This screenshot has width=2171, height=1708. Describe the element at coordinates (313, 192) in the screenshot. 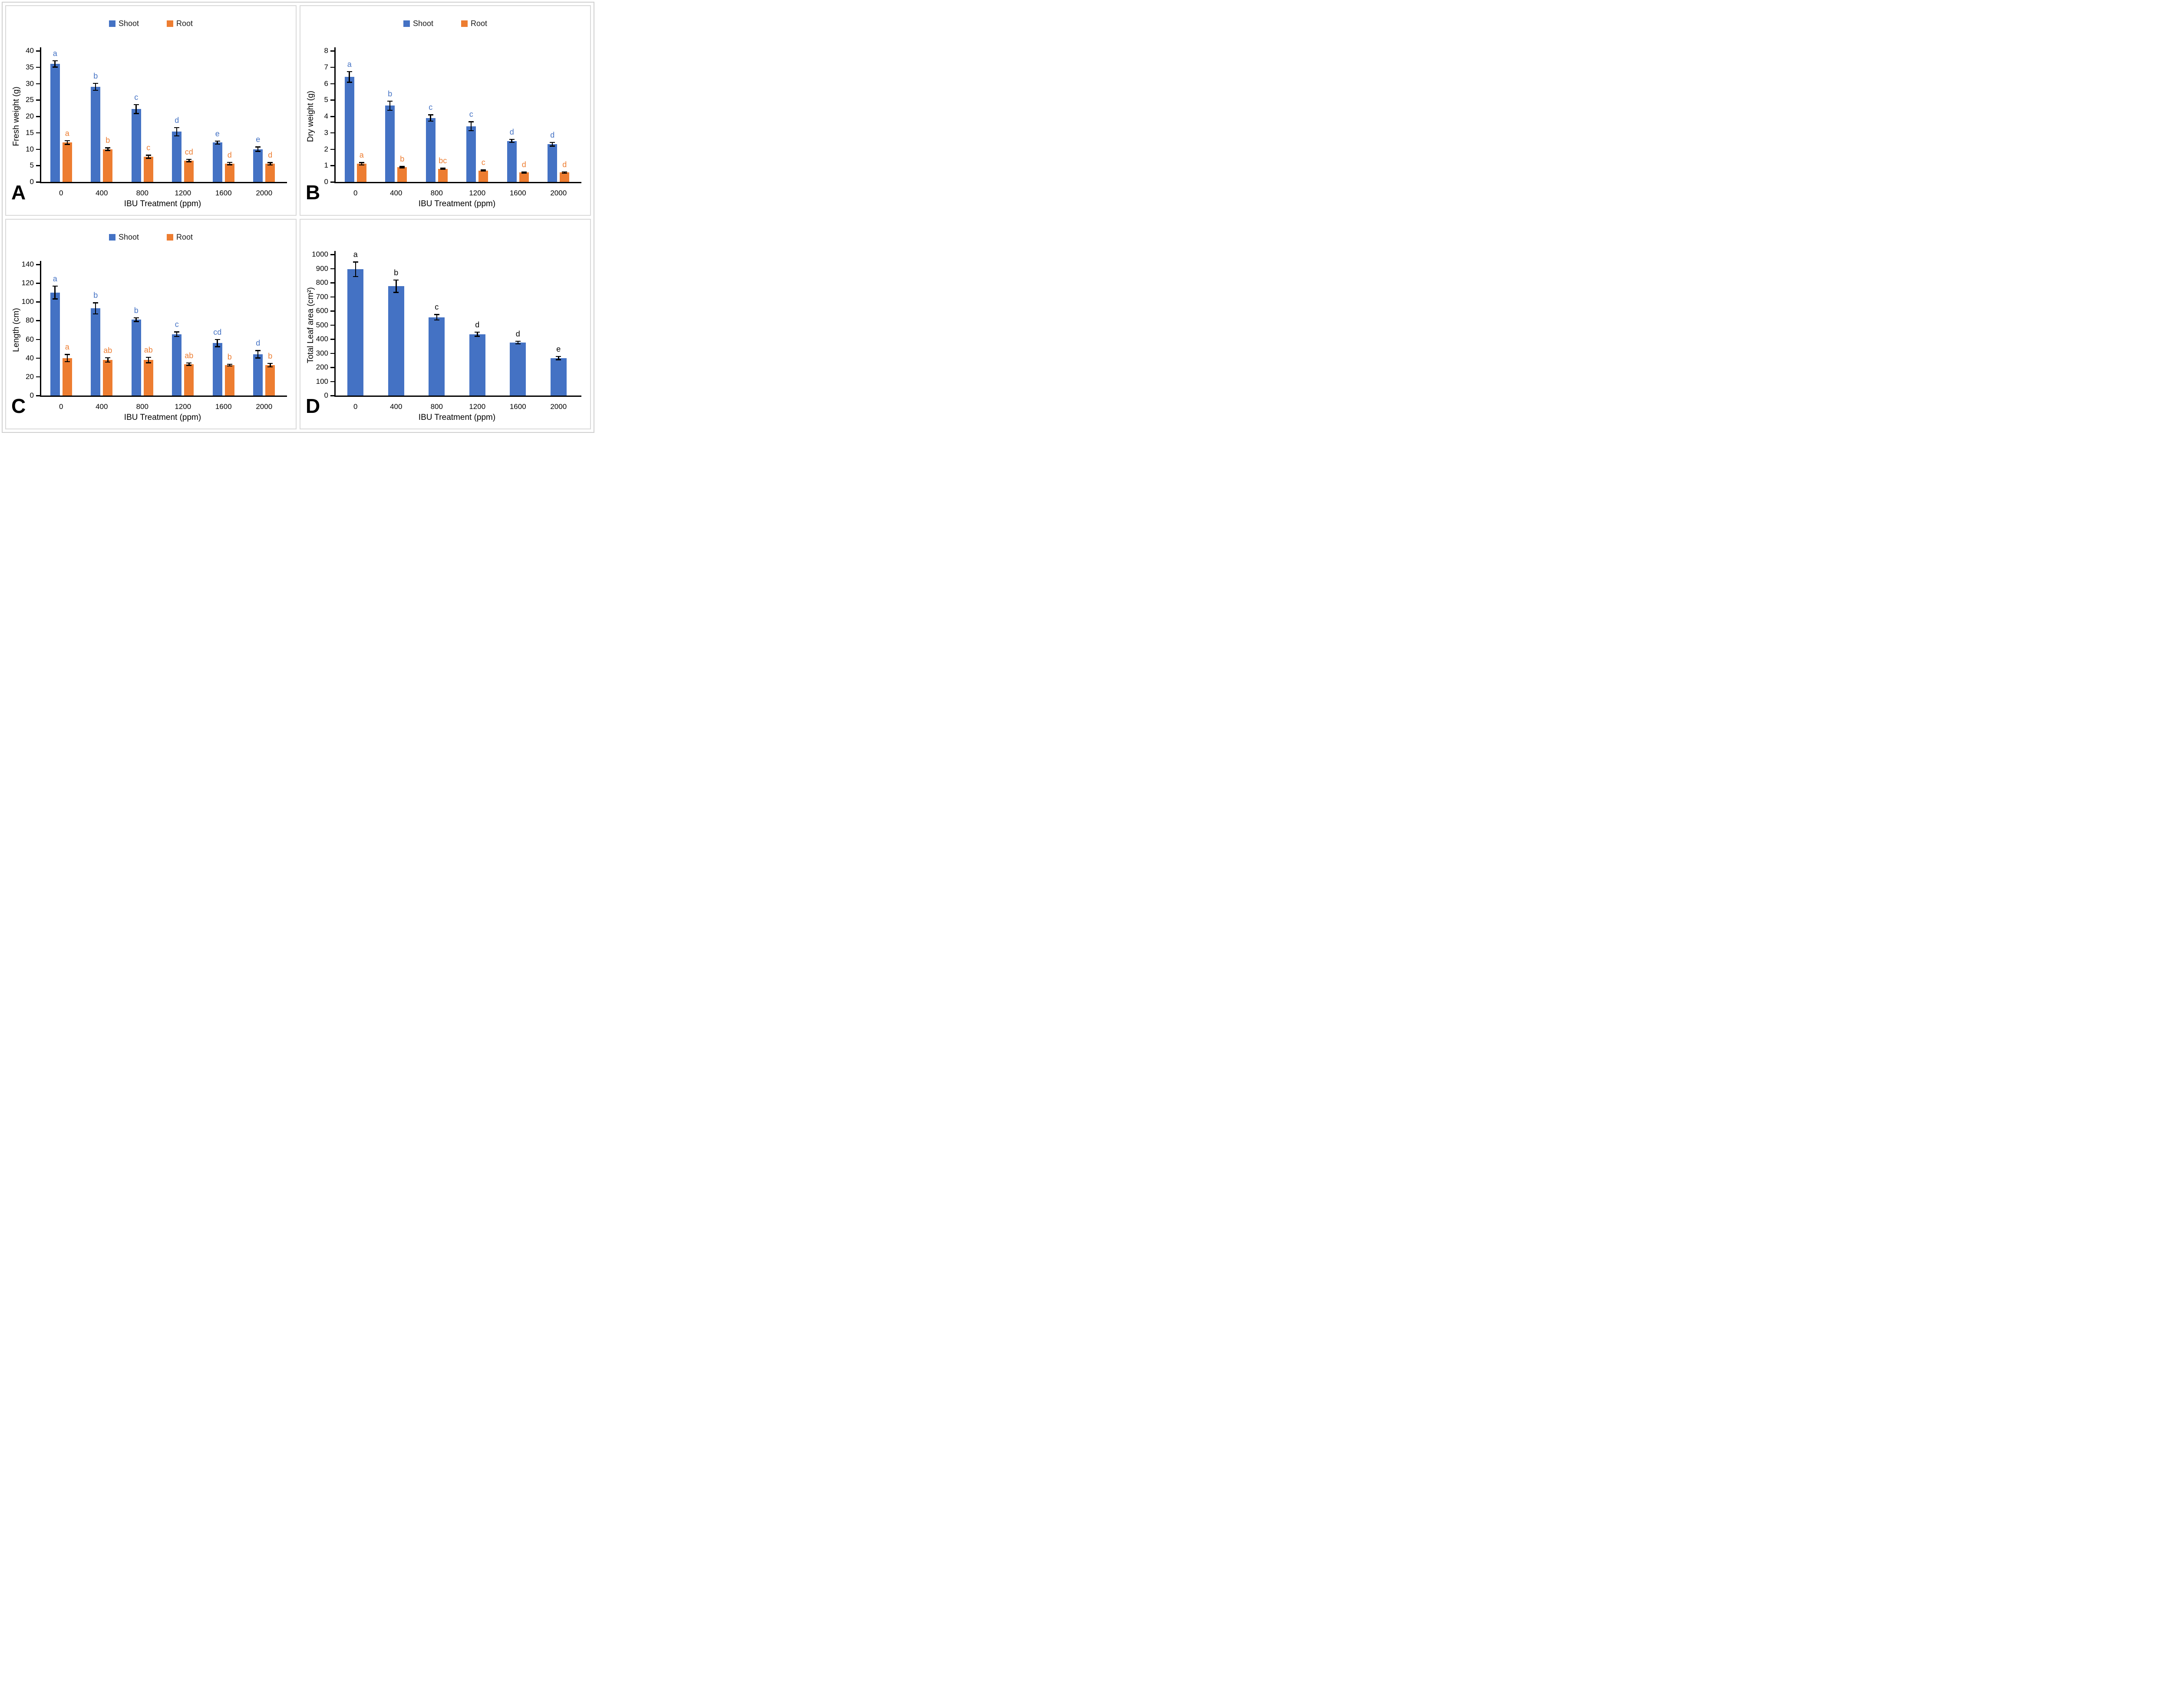

I see `panel-letter: B` at that location.